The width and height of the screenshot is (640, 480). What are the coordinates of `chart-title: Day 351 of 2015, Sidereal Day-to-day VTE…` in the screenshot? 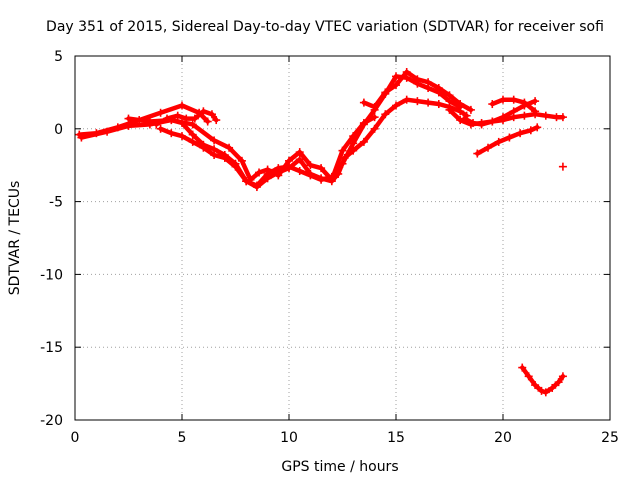 It's located at (325, 27).